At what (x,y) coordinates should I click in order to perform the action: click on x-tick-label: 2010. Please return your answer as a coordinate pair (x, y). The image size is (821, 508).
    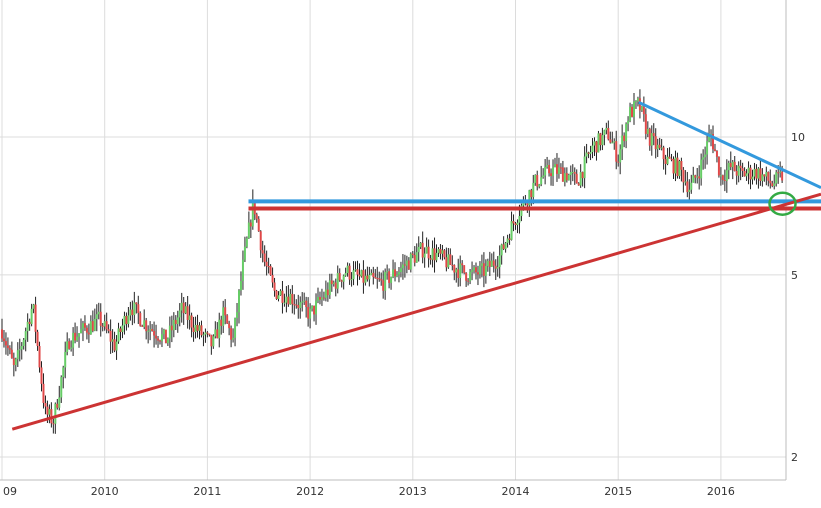
    Looking at the image, I should click on (105, 491).